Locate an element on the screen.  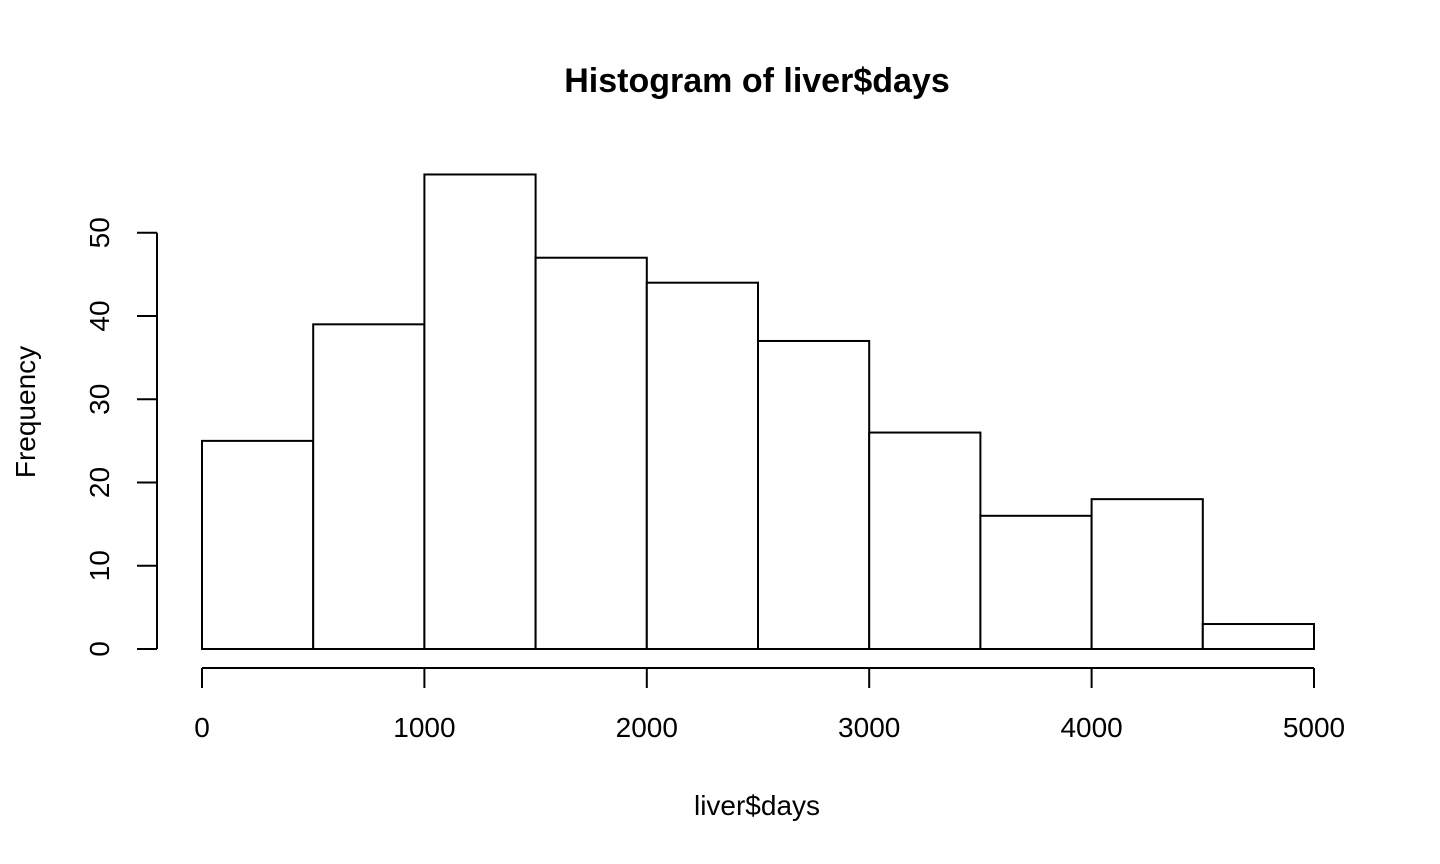
y-tick-label-1: 10 is located at coordinates (99, 565).